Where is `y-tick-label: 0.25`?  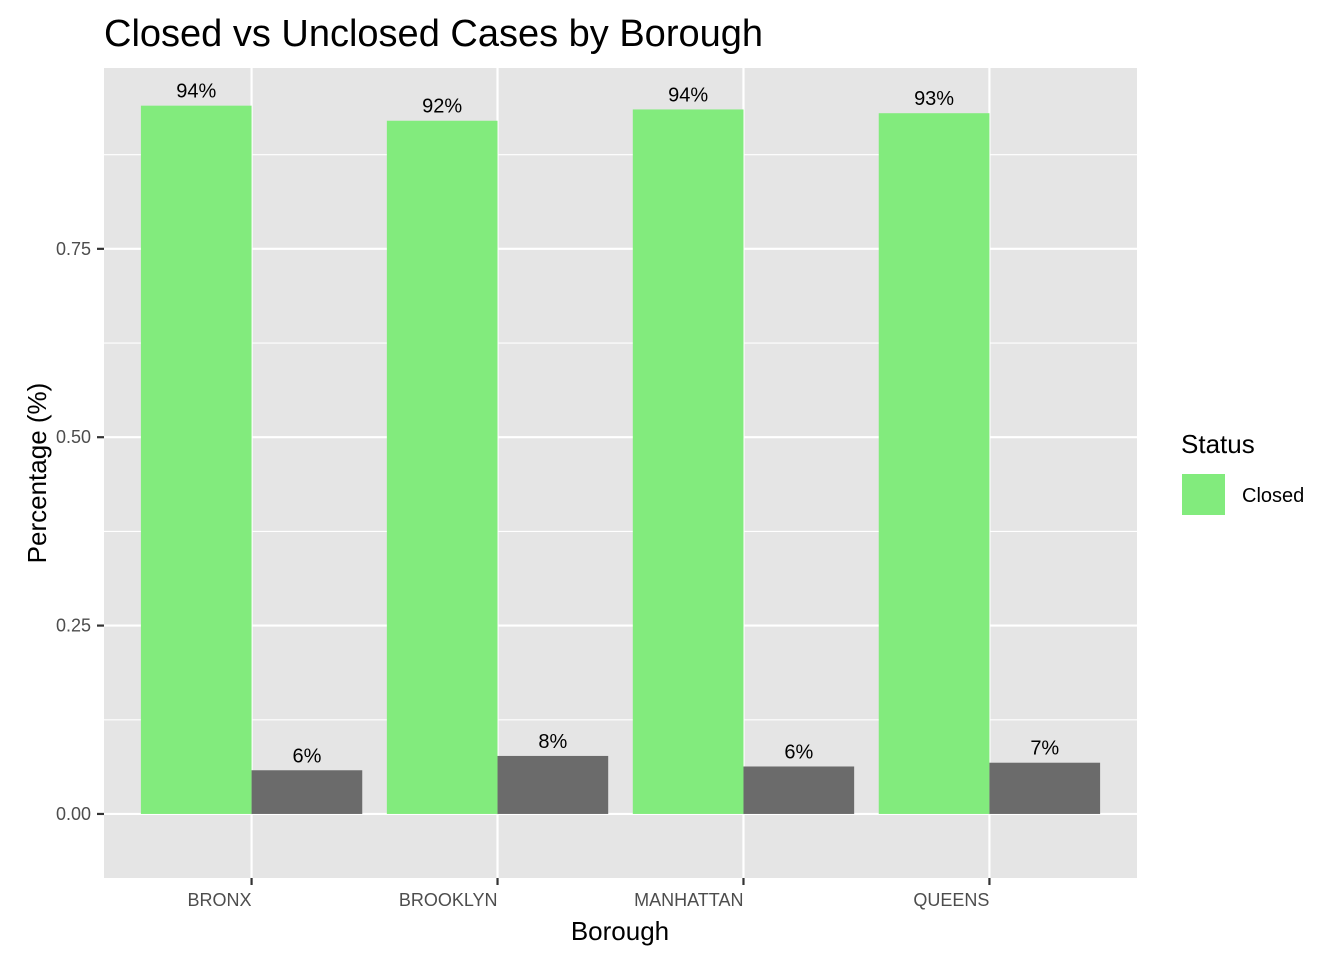
y-tick-label: 0.25 is located at coordinates (73, 626).